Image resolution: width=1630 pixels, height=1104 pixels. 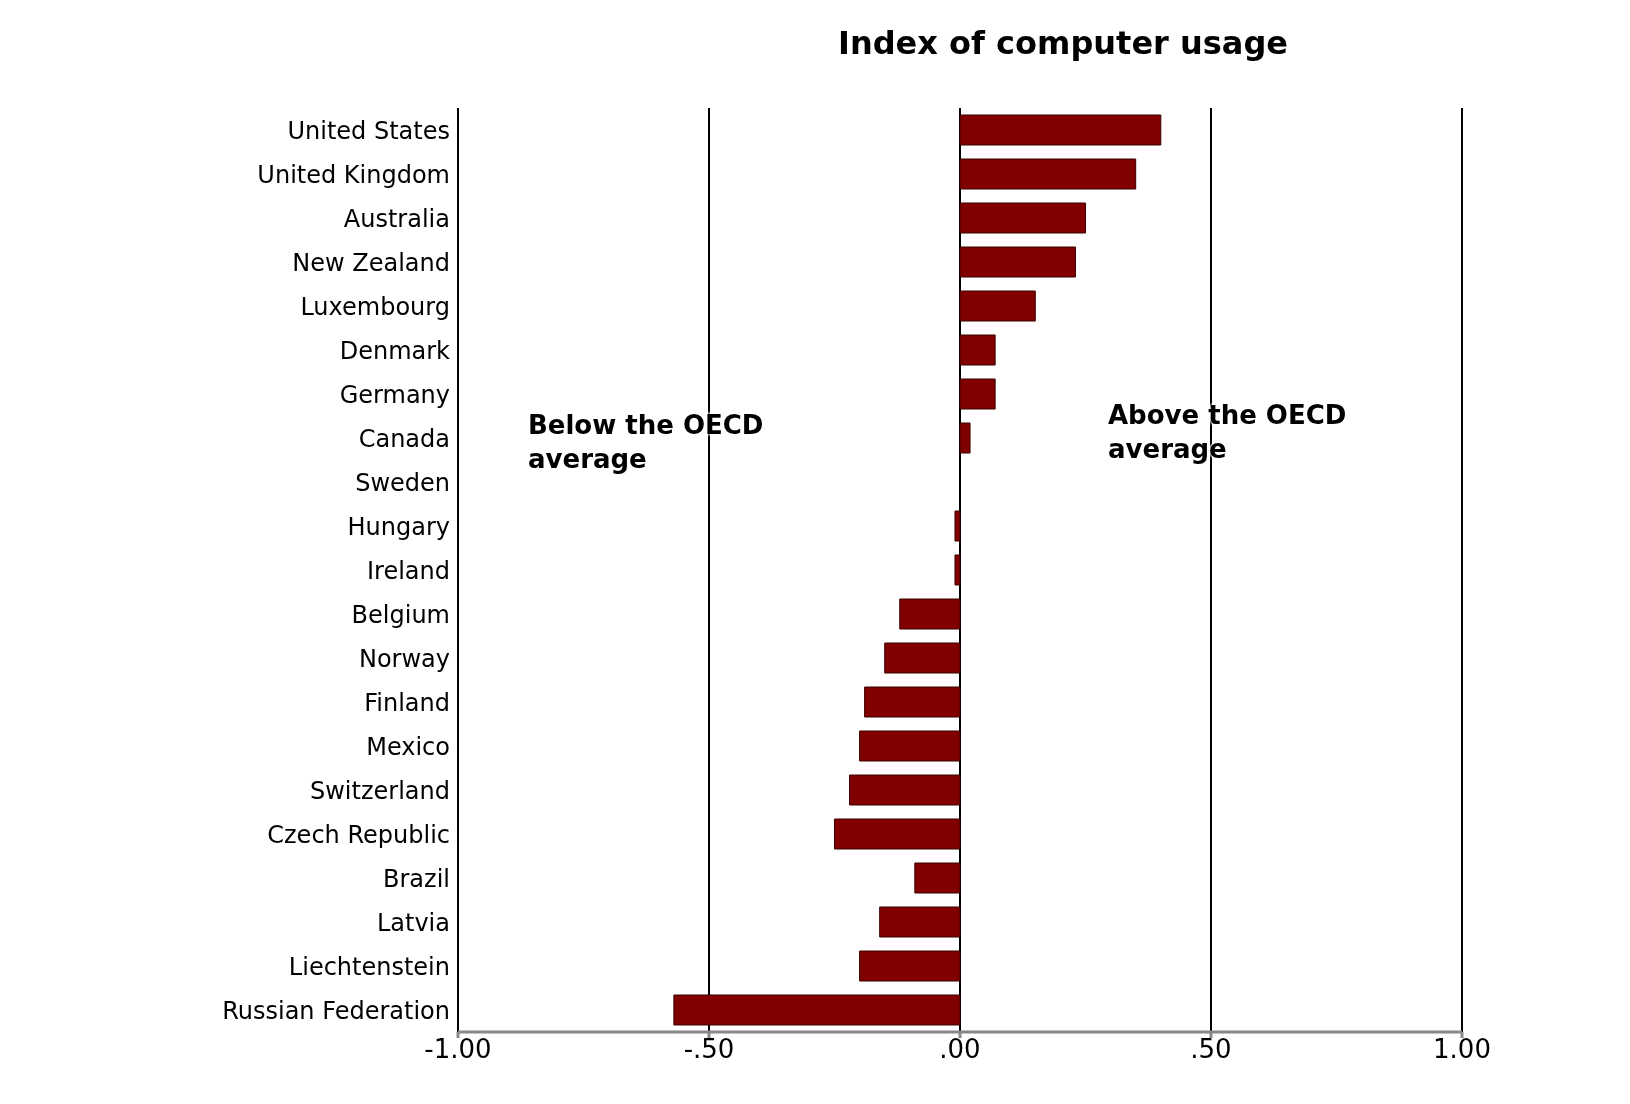 What do you see at coordinates (336, 1010) in the screenshot?
I see `y-tick-label: Russian Federation` at bounding box center [336, 1010].